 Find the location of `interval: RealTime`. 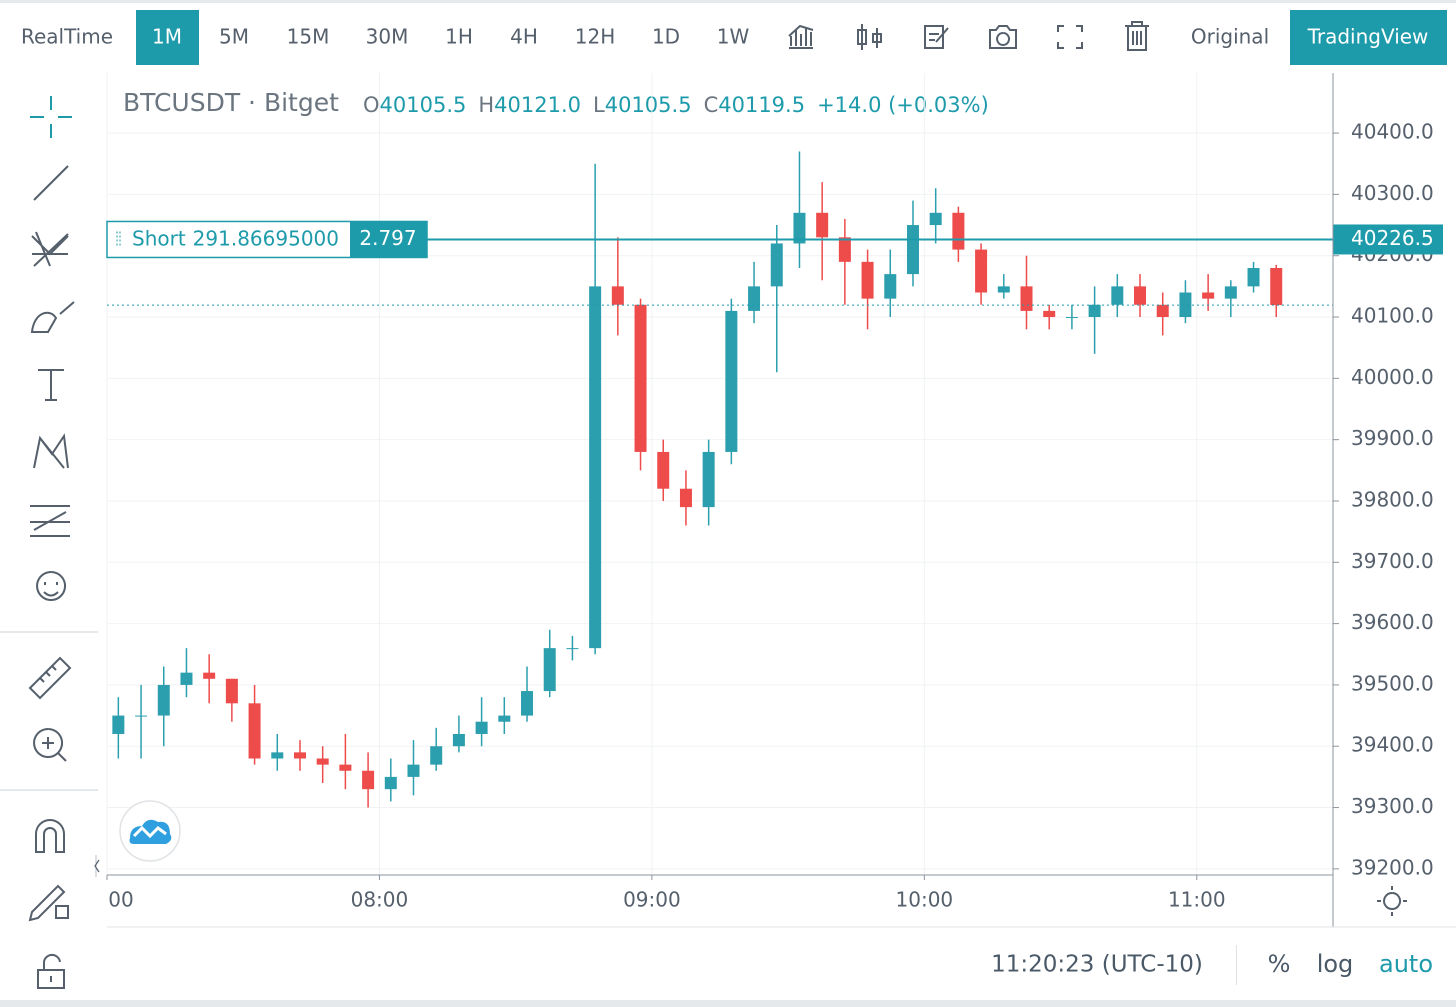

interval: RealTime is located at coordinates (67, 37).